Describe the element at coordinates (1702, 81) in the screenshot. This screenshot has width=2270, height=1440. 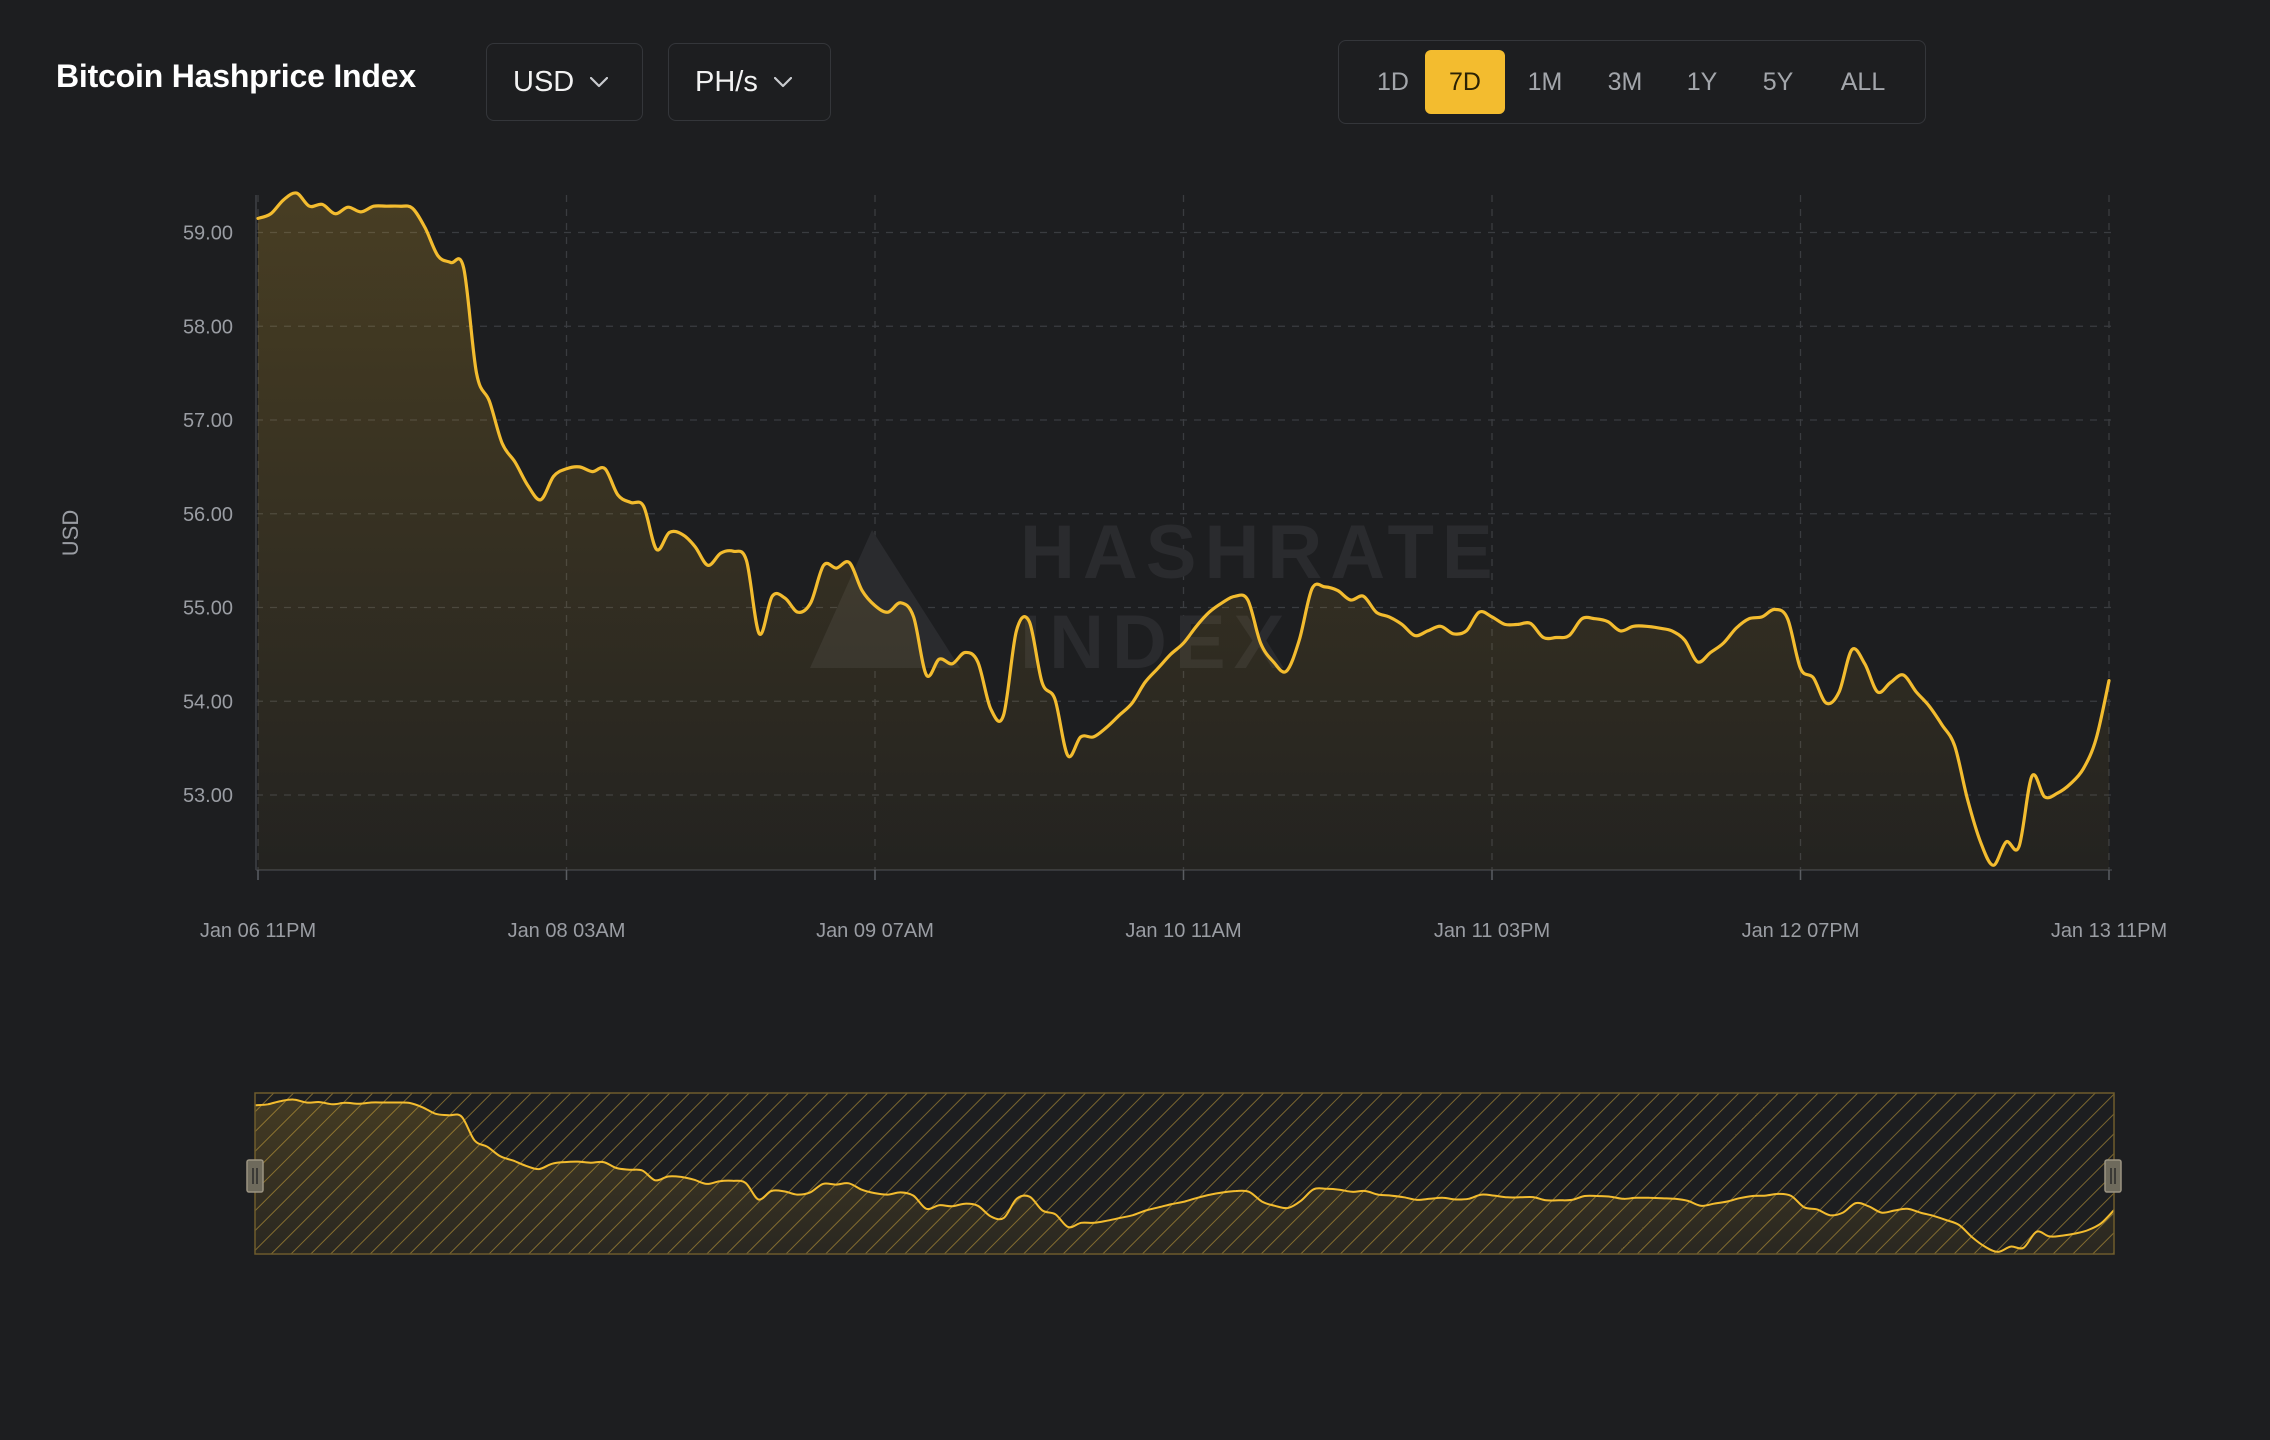
I see `range-button-1y: 1Y` at that location.